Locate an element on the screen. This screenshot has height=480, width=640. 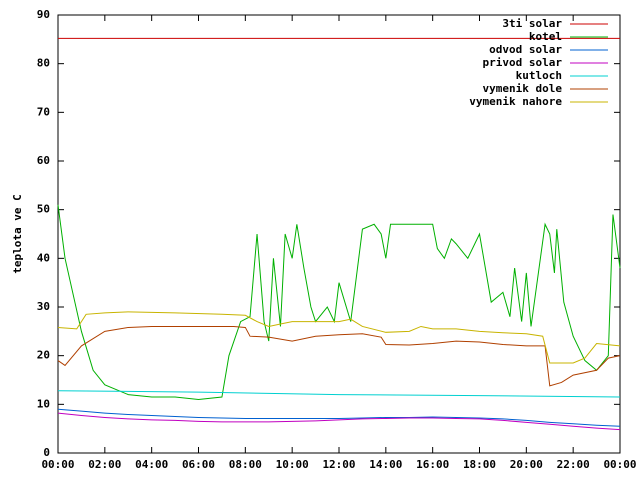
x-tick-label: 04:00 is located at coordinates (151, 464).